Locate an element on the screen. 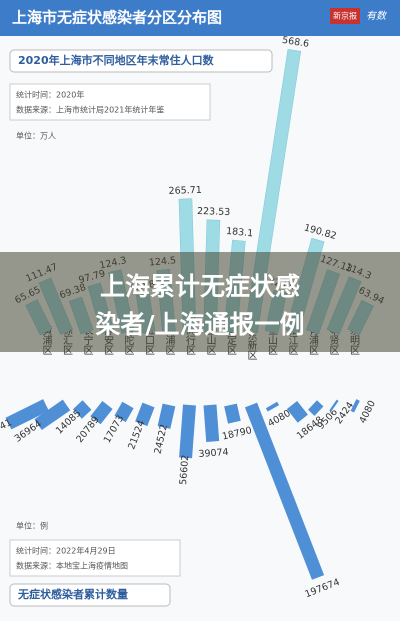 The height and width of the screenshot is (621, 400). note: 统计时间：2022年4月29日 is located at coordinates (66, 551).